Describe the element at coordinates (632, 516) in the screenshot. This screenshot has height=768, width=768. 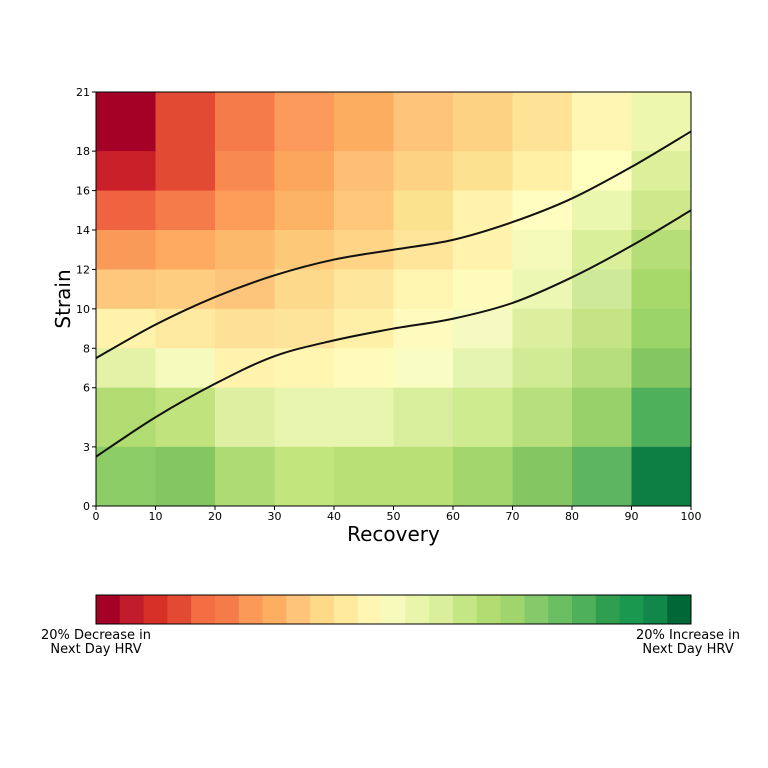
I see `x-tick-label: 90` at that location.